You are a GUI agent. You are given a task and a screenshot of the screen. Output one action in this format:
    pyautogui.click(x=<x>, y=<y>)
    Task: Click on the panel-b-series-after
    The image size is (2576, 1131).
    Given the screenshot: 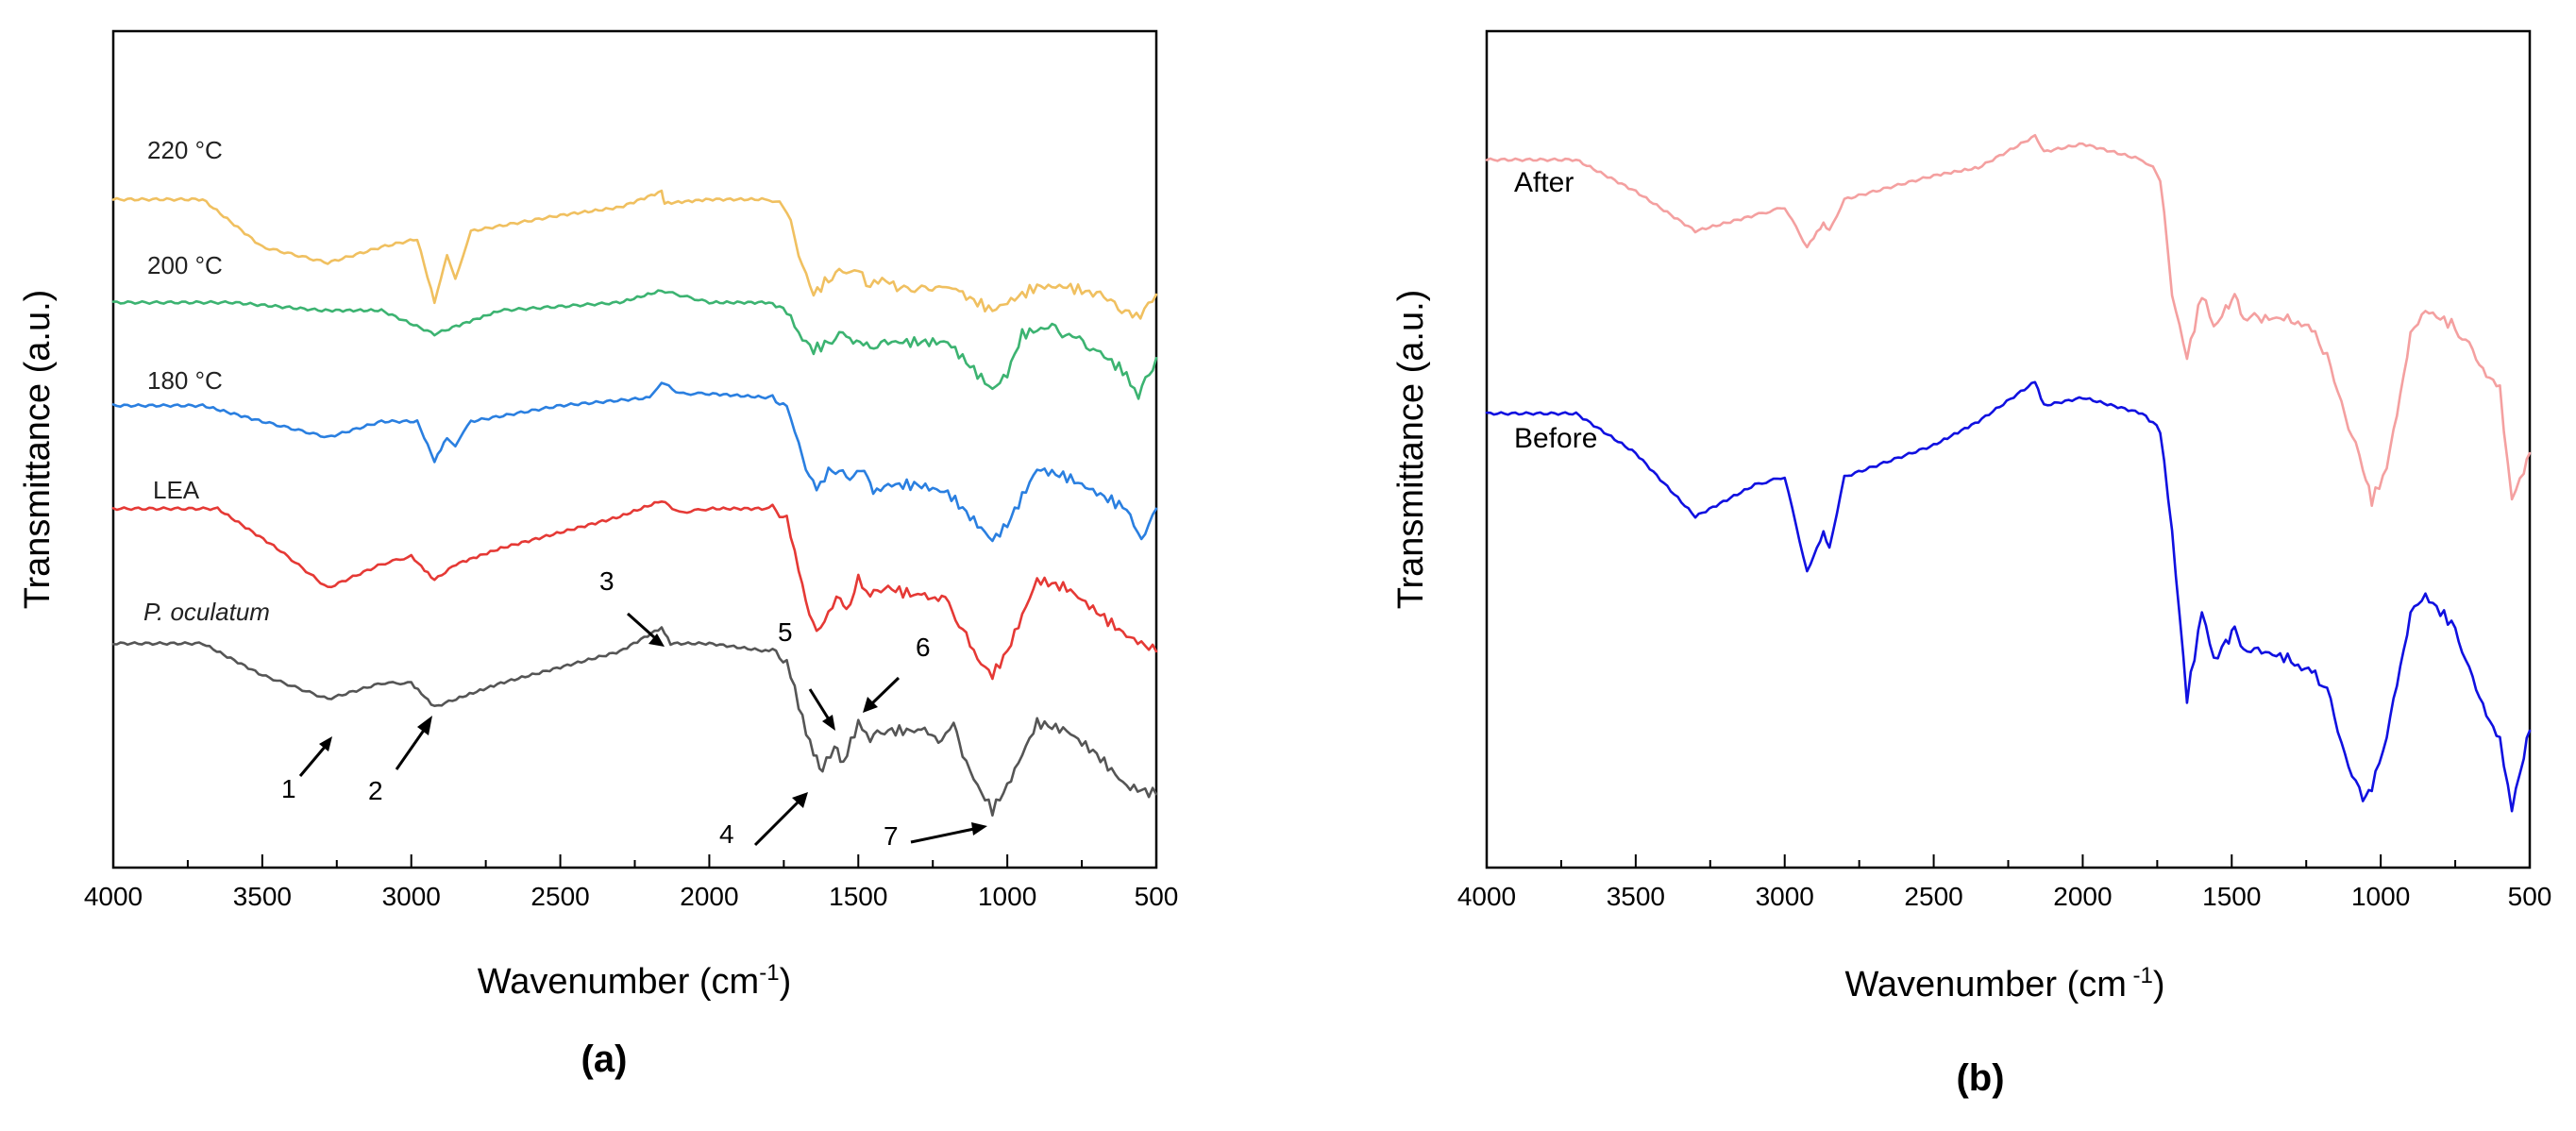 What is the action you would take?
    pyautogui.click(x=2008, y=320)
    